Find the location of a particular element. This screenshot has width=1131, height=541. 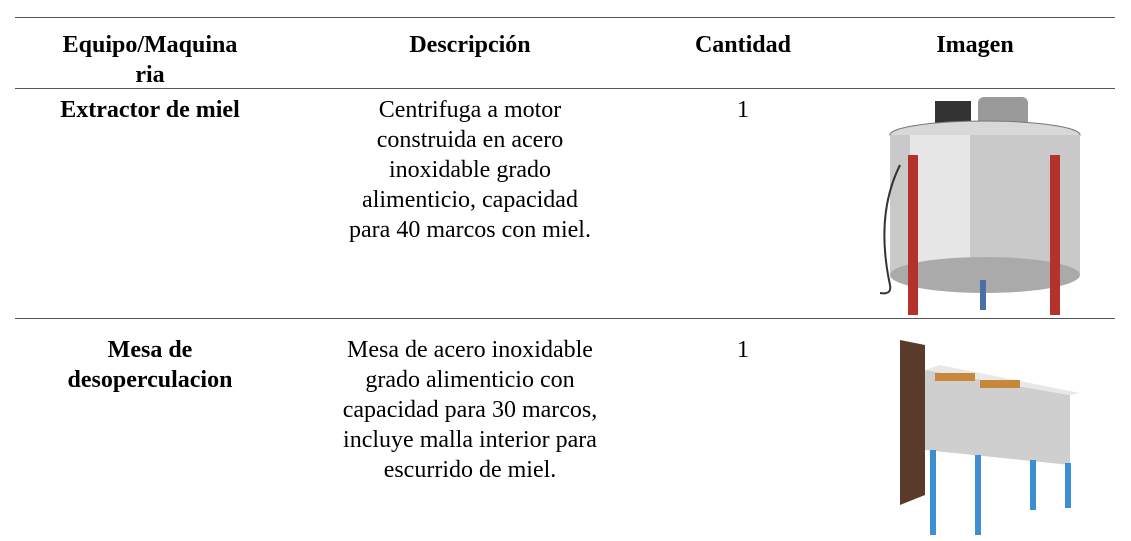

header-text: Cantidad is located at coordinates (743, 45).